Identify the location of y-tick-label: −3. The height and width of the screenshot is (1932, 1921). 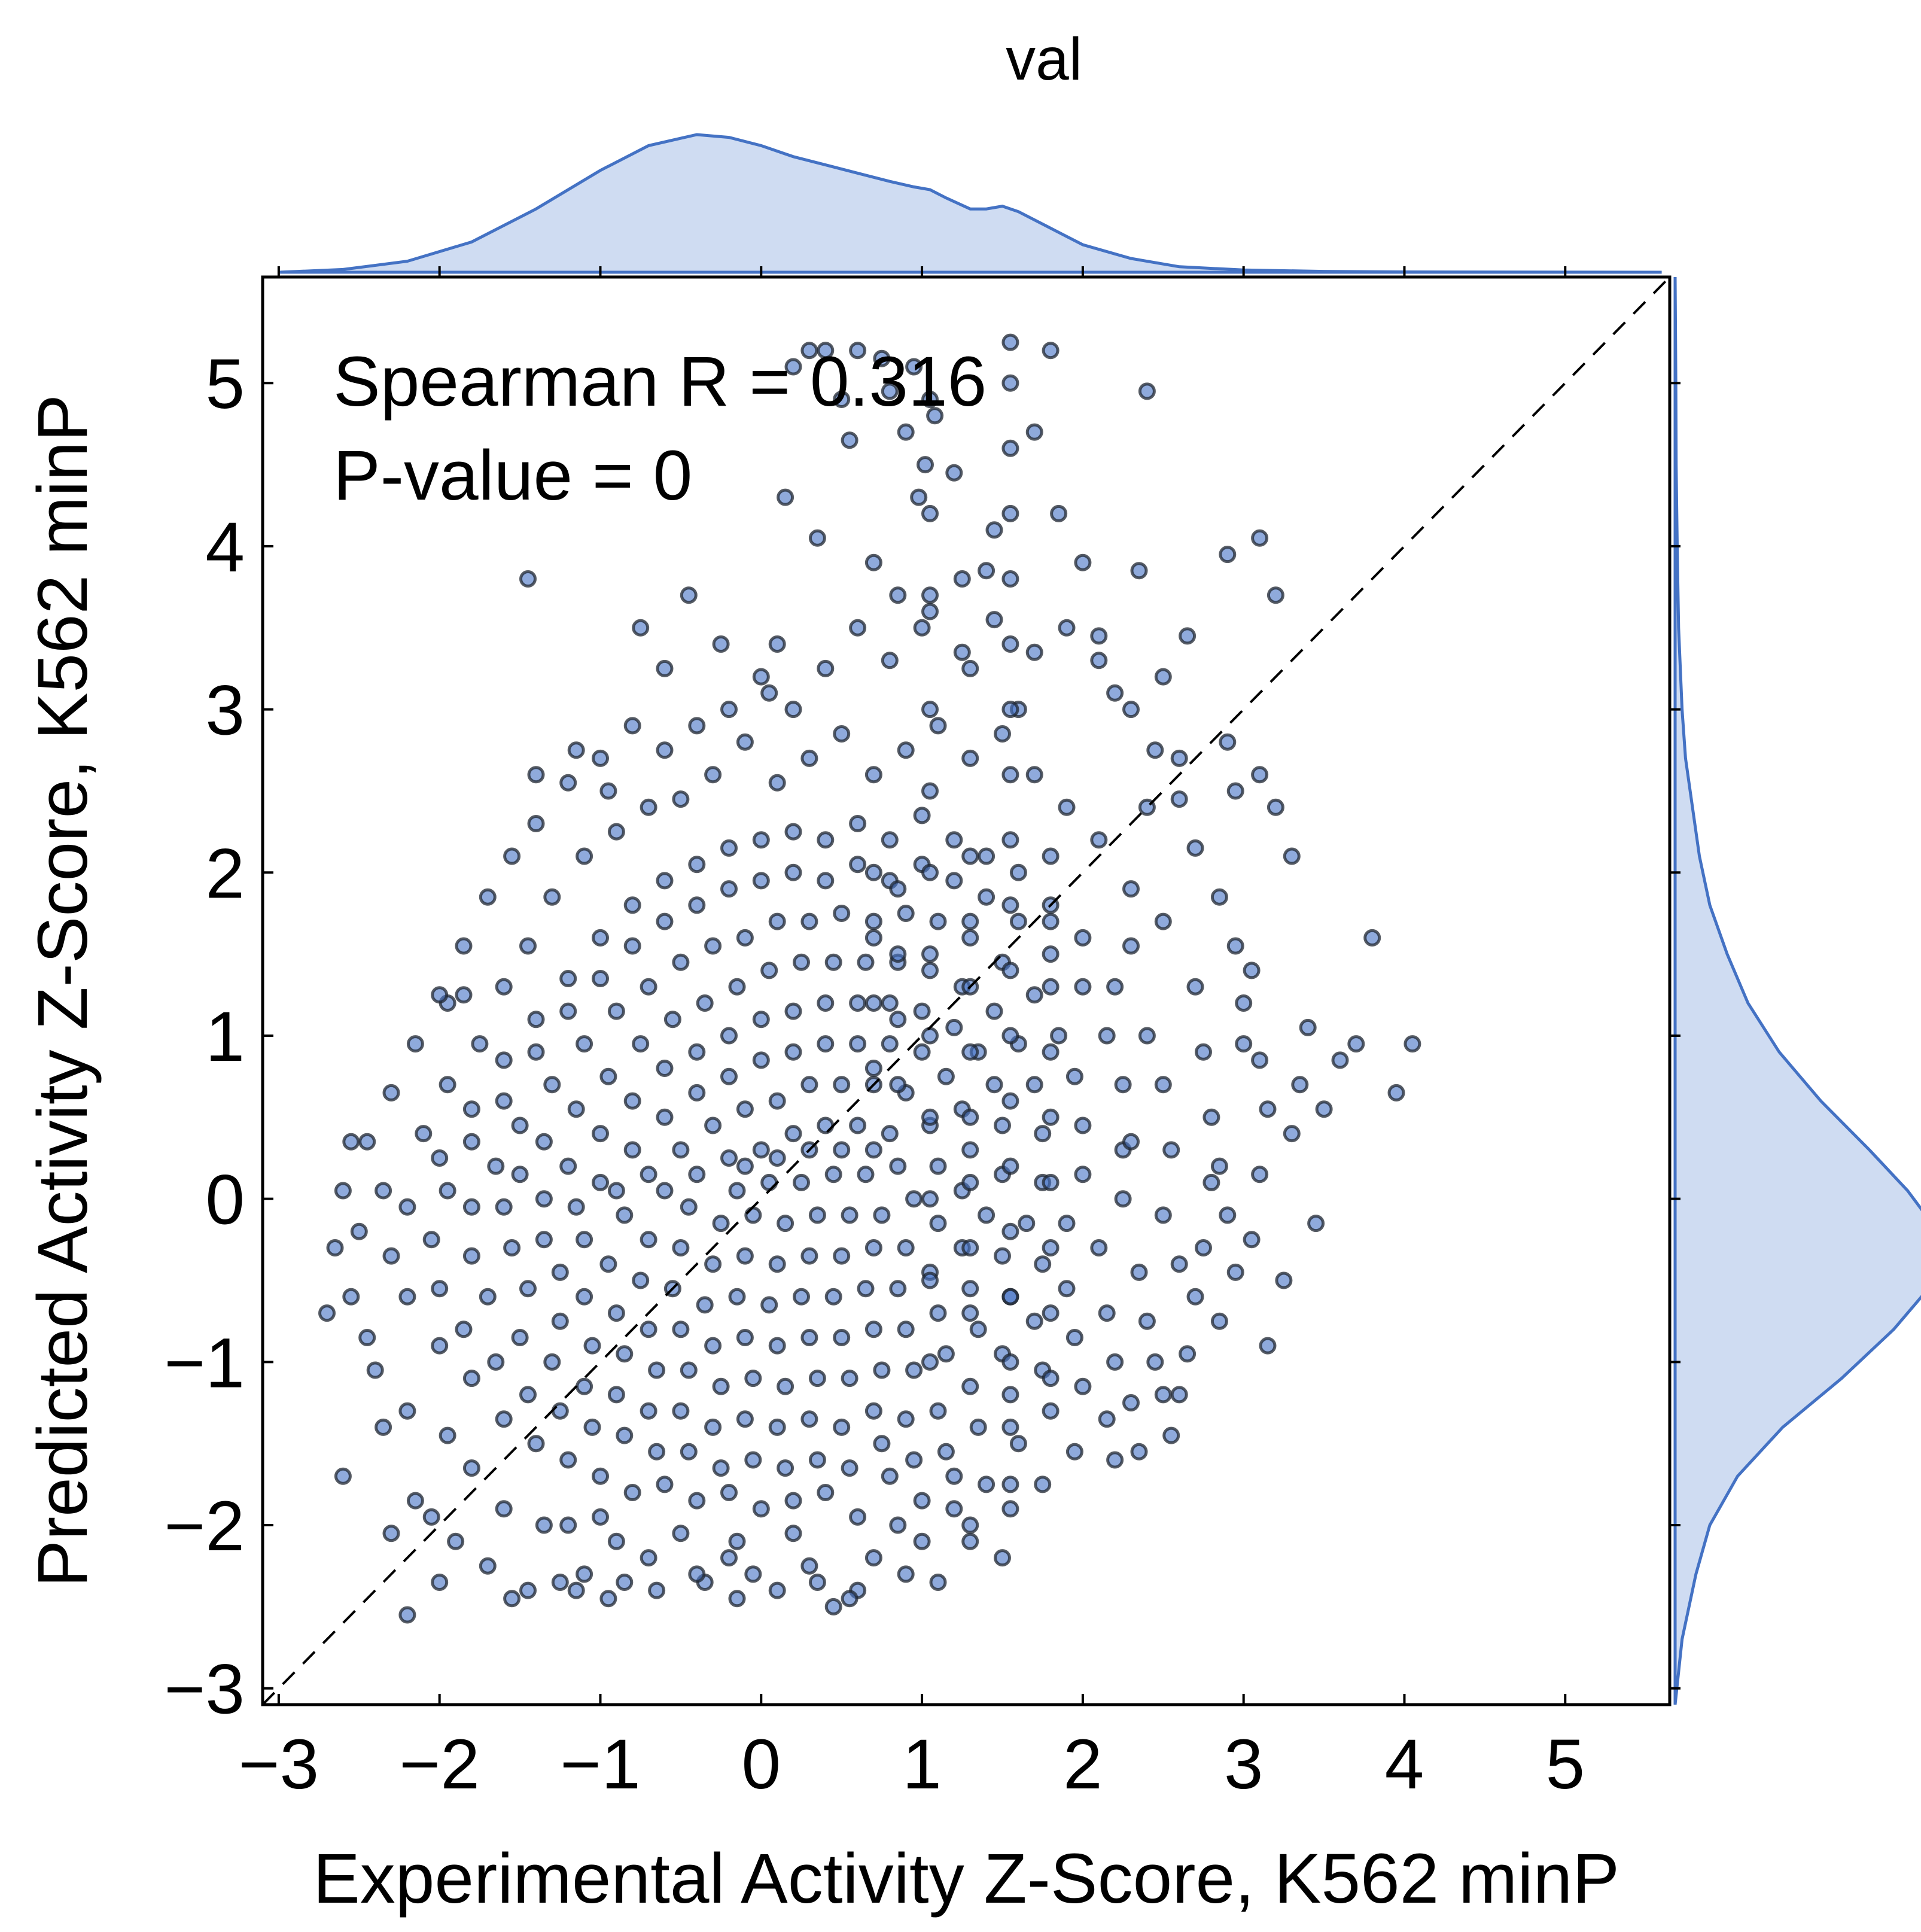
(204, 1689).